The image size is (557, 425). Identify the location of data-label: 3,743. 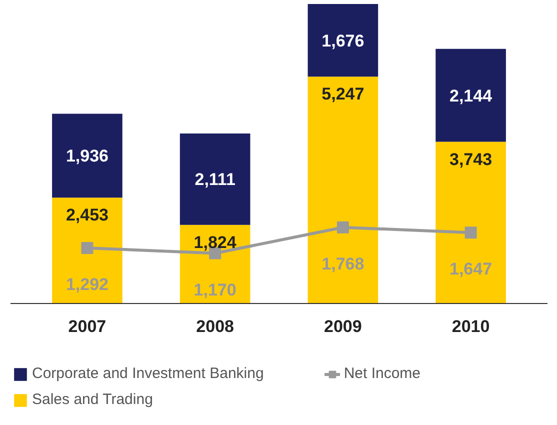
(471, 159).